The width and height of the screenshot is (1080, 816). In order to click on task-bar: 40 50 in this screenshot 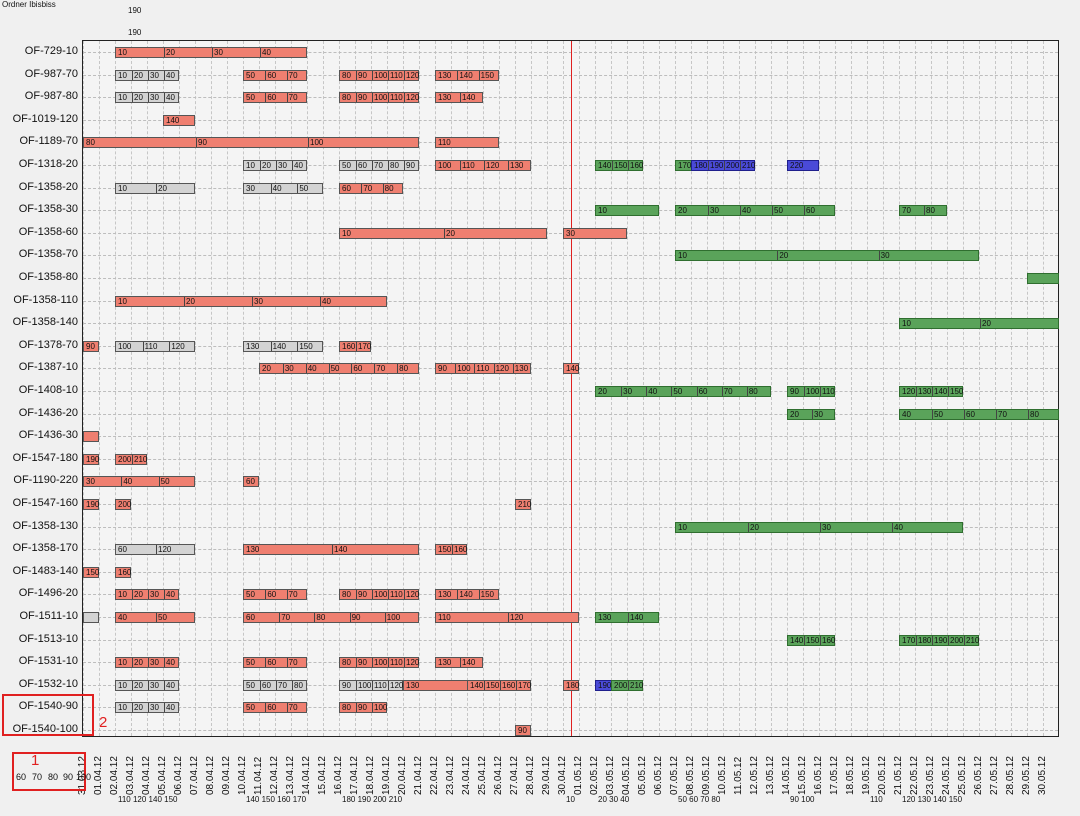, I will do `click(155, 617)`.